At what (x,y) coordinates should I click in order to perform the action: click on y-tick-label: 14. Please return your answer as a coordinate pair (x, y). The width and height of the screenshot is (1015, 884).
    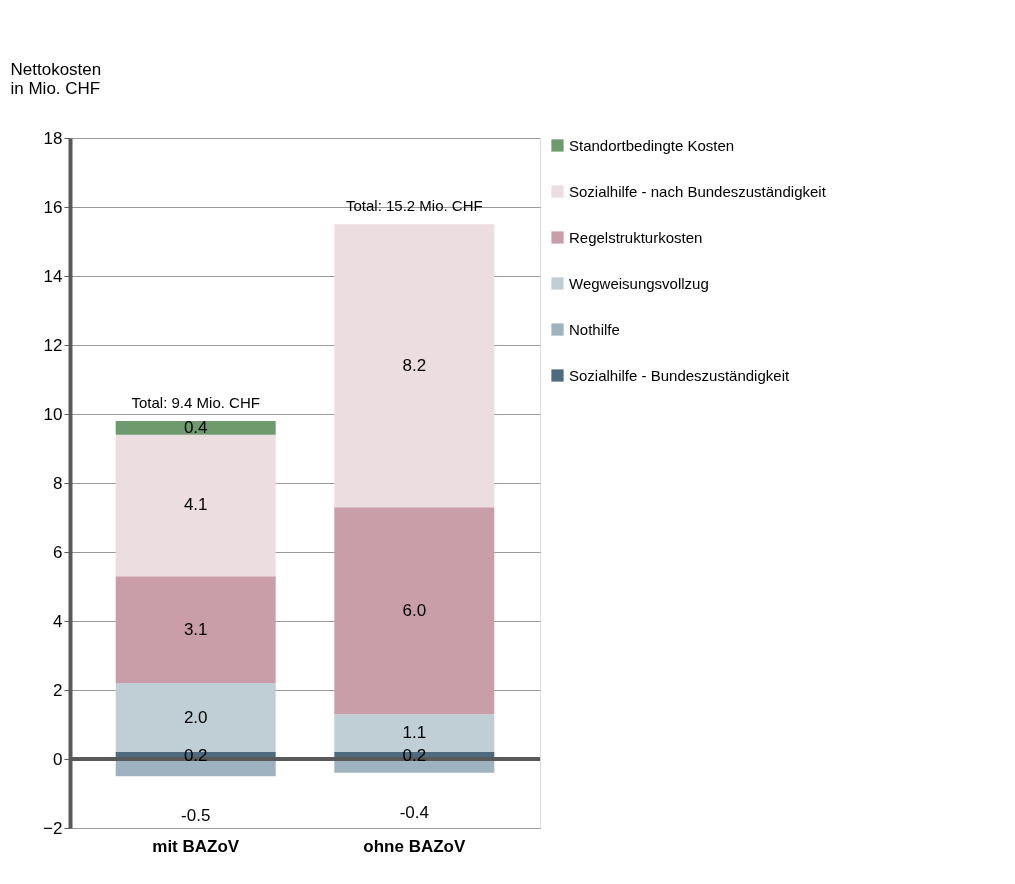
    Looking at the image, I should click on (53, 276).